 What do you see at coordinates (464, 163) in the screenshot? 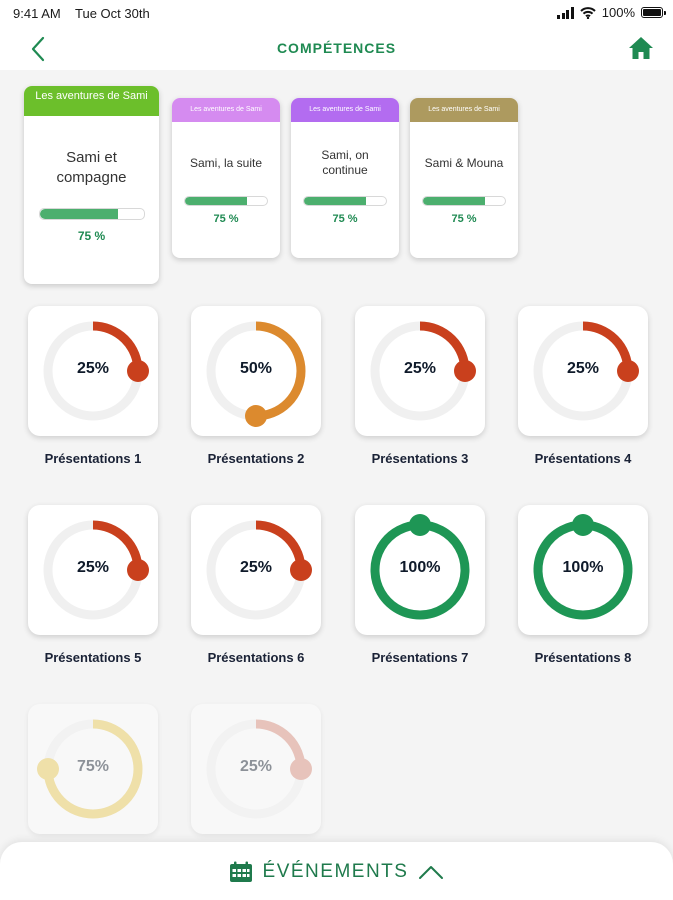
I see `story-card-title: Sami & Mouna` at bounding box center [464, 163].